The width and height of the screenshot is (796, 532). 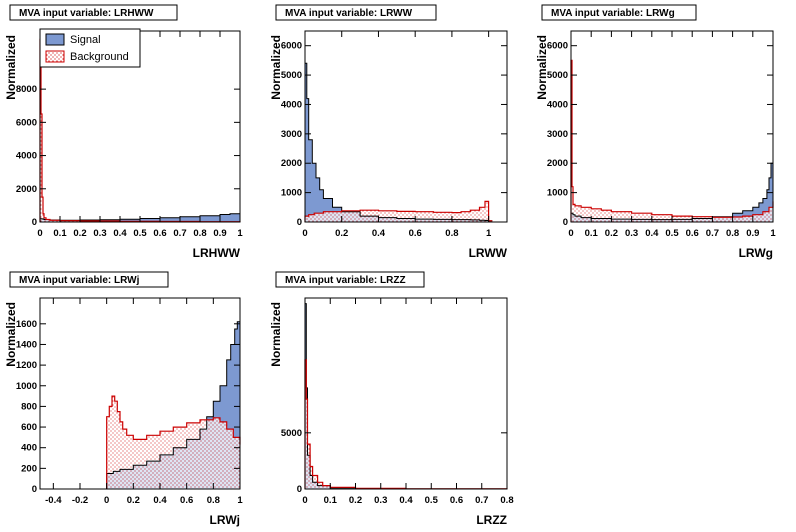 What do you see at coordinates (90, 48) in the screenshot?
I see `legend: Signal Background` at bounding box center [90, 48].